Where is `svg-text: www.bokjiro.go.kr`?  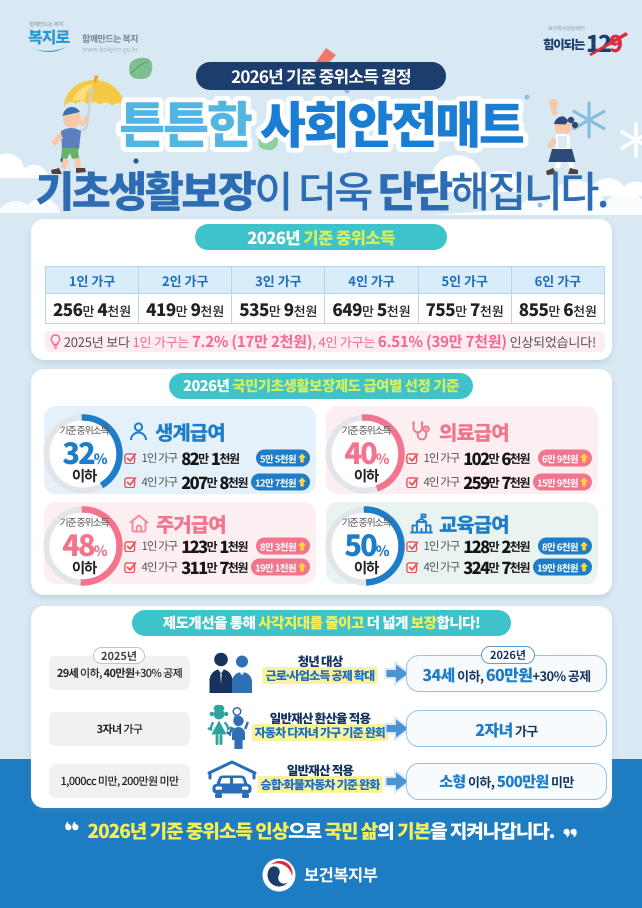
svg-text: www.bokjiro.go.kr is located at coordinates (110, 49).